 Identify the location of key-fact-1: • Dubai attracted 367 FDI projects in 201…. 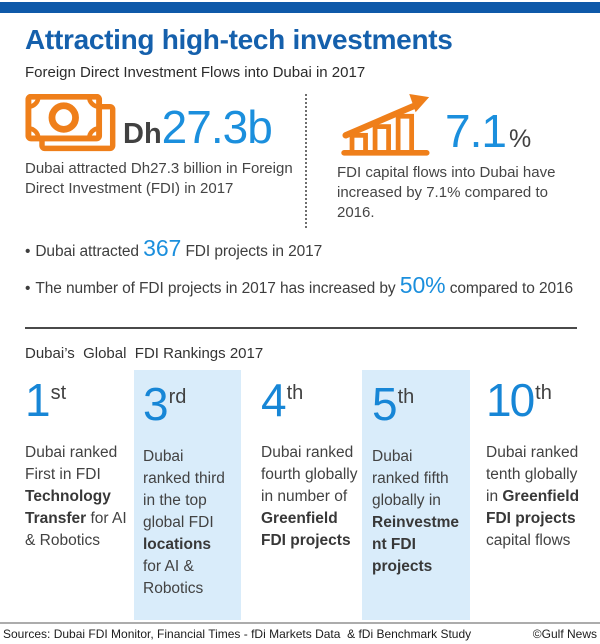
(174, 248).